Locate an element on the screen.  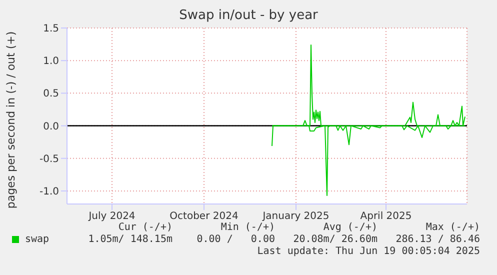
text: Last update: Thu Jun 19 00:05:04 2025 is located at coordinates (368, 251).